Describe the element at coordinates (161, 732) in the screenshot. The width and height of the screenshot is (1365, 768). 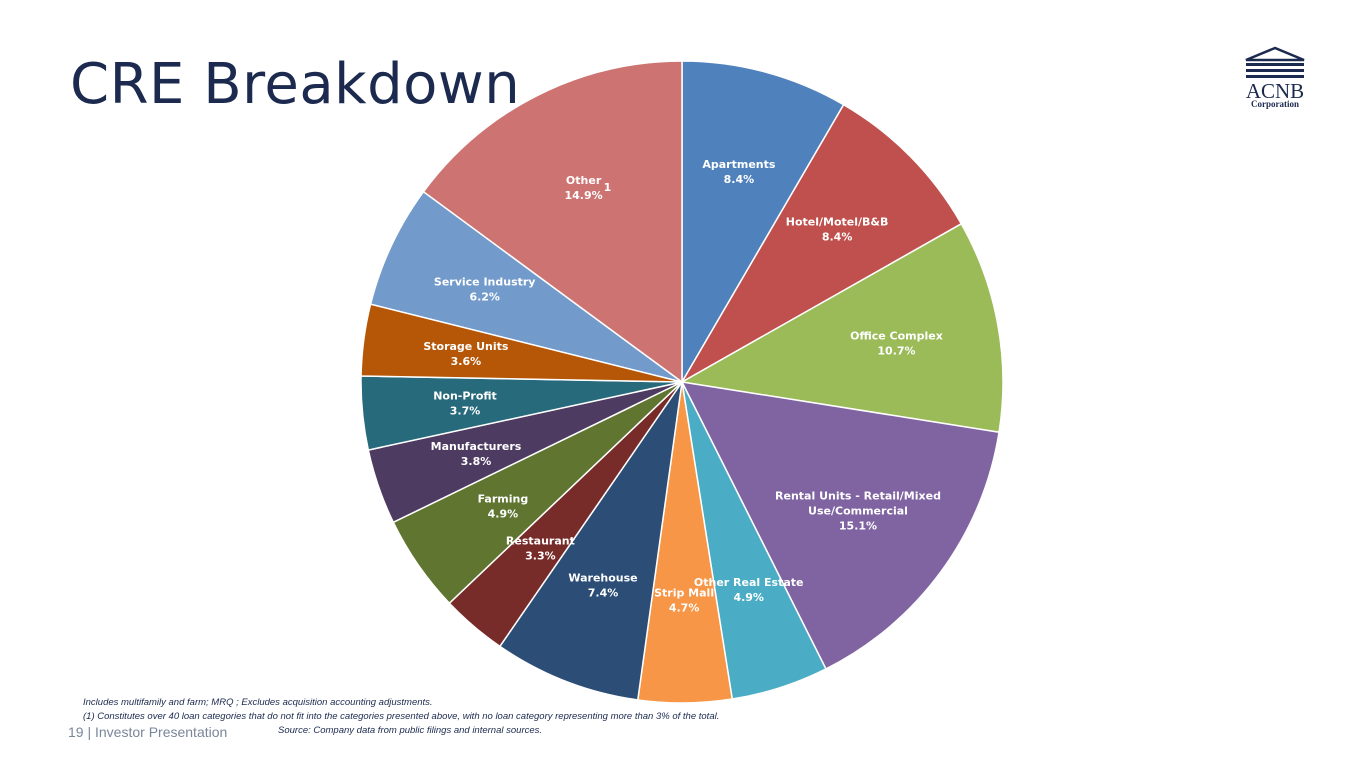
I see `footer-label: Investor Presentation` at that location.